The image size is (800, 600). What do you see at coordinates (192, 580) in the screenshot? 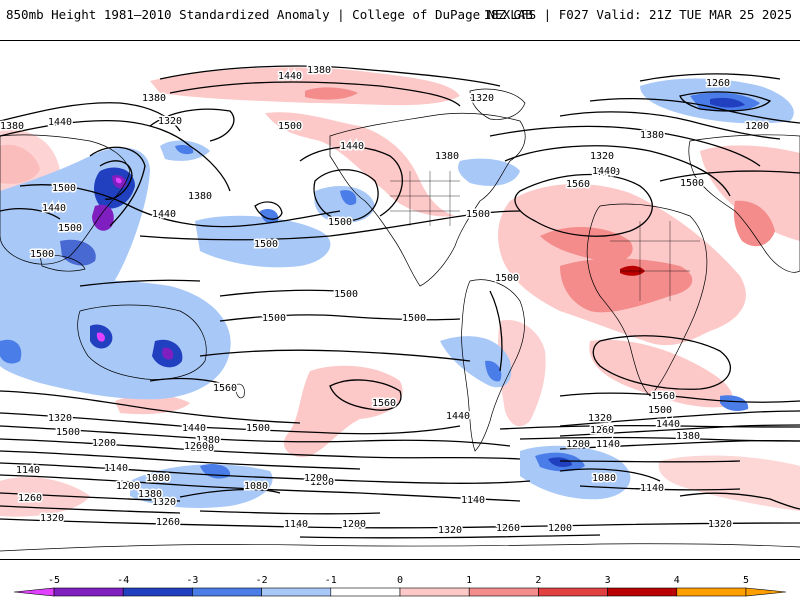
I see `colorbar-tick-label: -3` at bounding box center [192, 580].